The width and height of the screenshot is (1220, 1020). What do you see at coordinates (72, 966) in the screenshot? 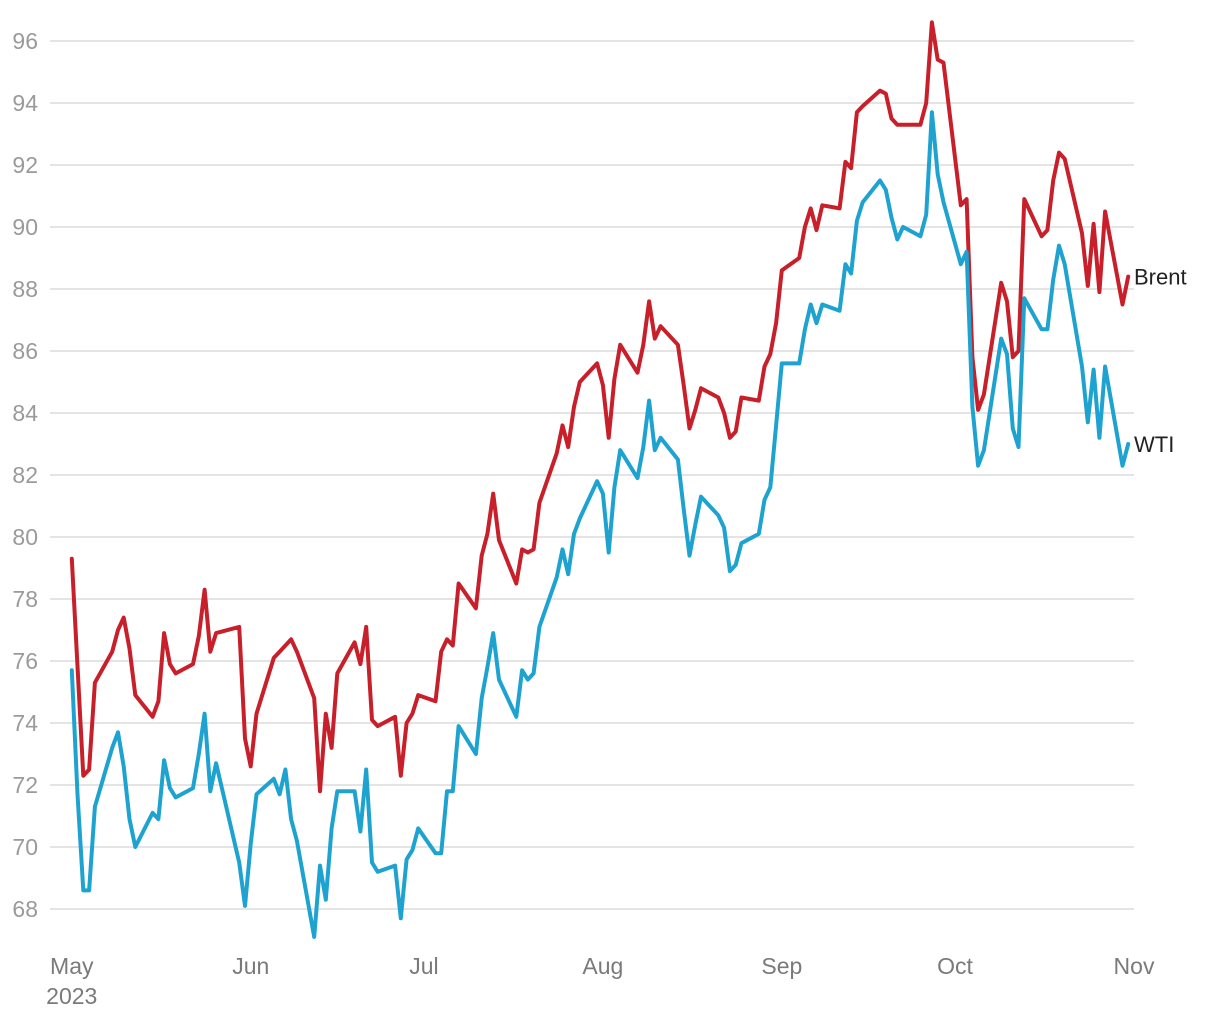
I see `x-tick-label-may: May` at bounding box center [72, 966].